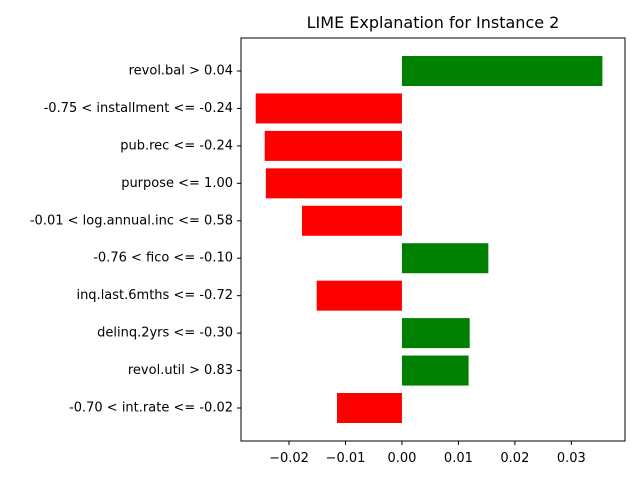 This screenshot has width=640, height=480. What do you see at coordinates (571, 458) in the screenshot?
I see `x-tick-label-5: 0.03` at bounding box center [571, 458].